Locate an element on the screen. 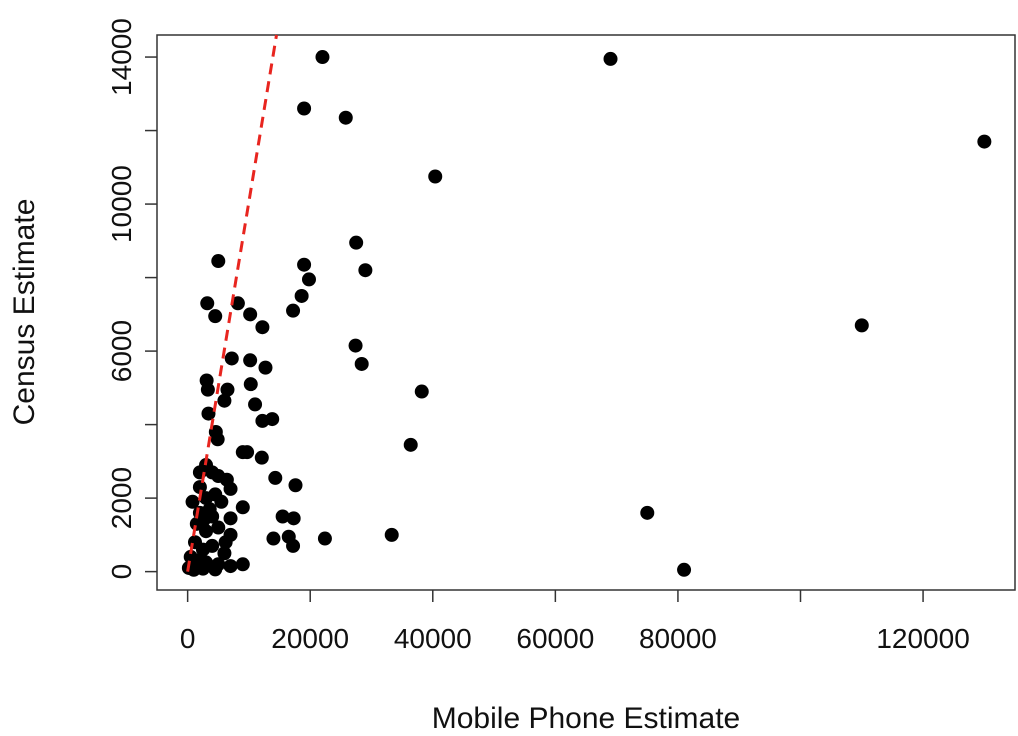  x-axis-title: Mobile Phone Estimate is located at coordinates (586, 718).